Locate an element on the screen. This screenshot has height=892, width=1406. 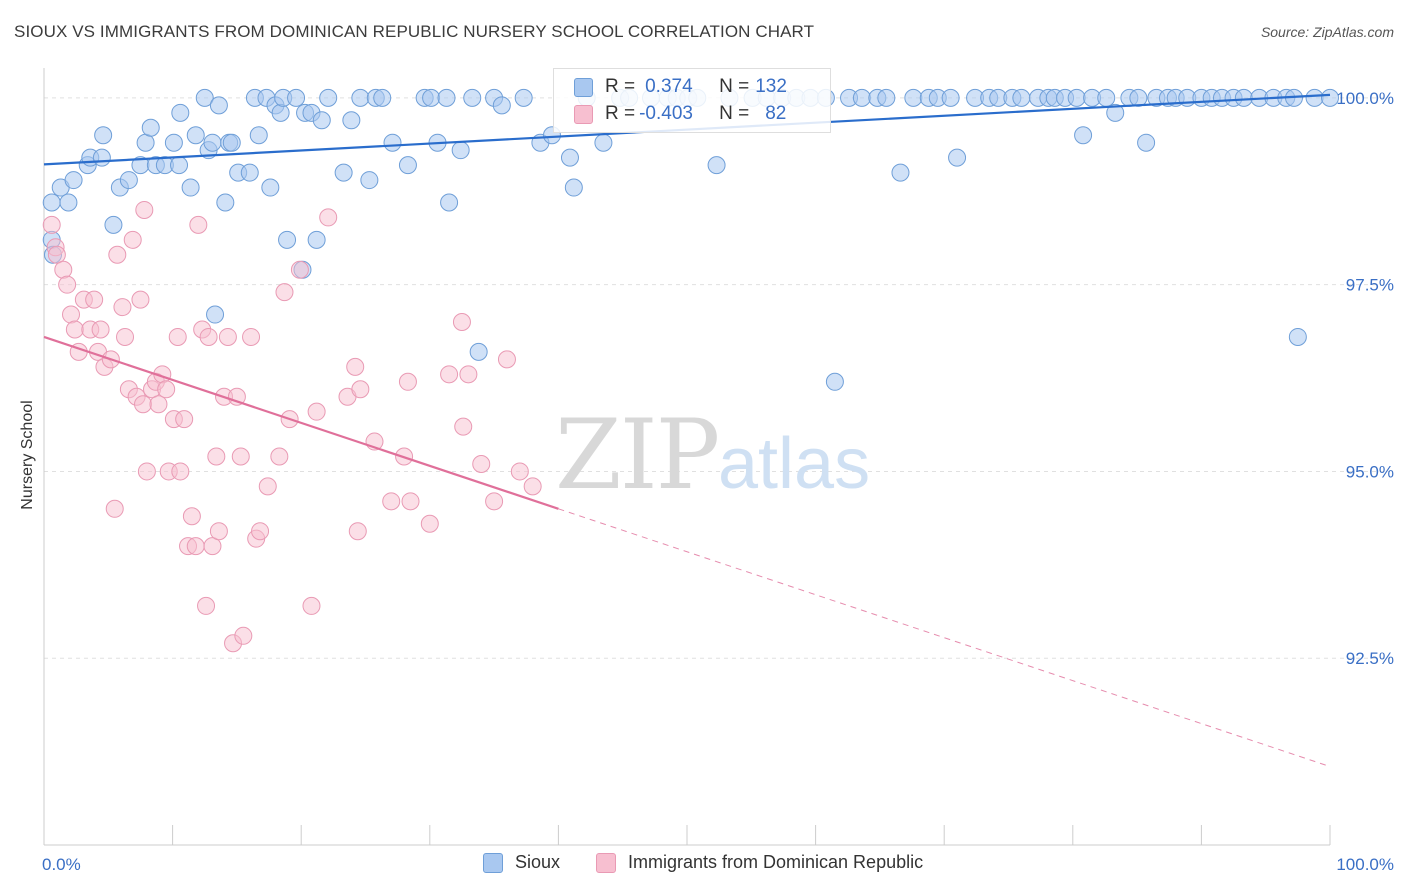
legend-n-label: N = is located at coordinates (734, 86).